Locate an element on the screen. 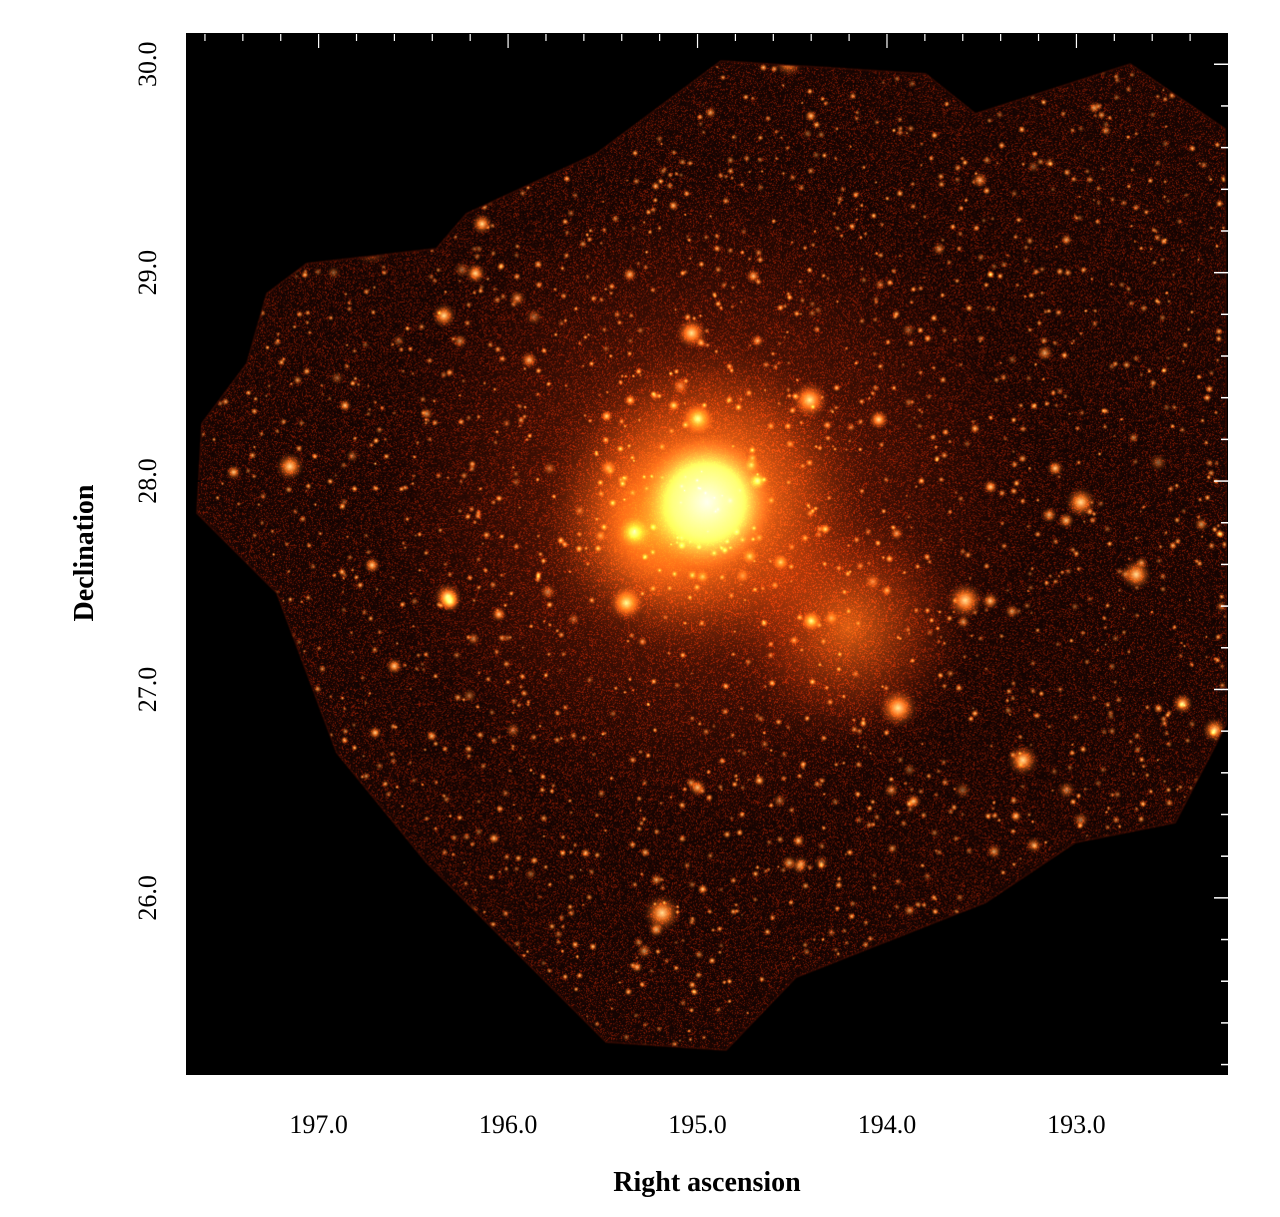 Image resolution: width=1280 pixels, height=1217 pixels. y-axis-title: Declination is located at coordinates (84, 552).